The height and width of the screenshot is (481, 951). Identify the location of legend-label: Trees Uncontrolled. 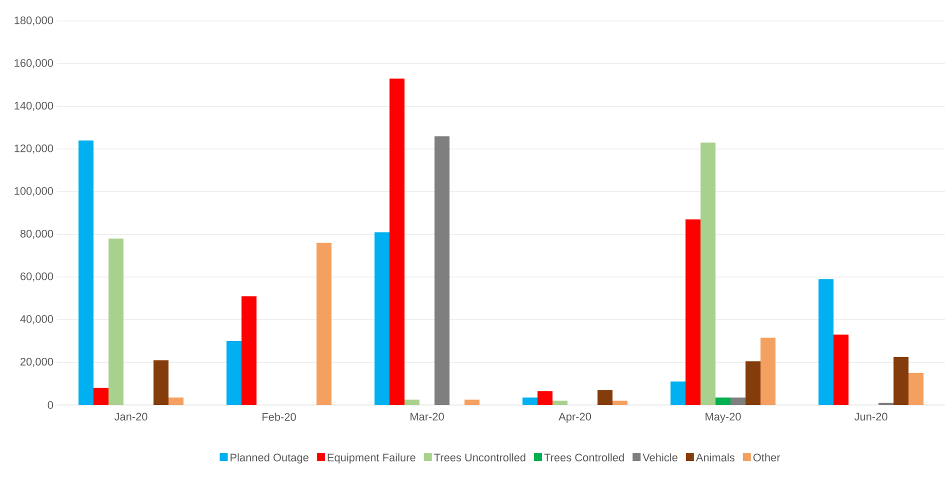
(480, 457).